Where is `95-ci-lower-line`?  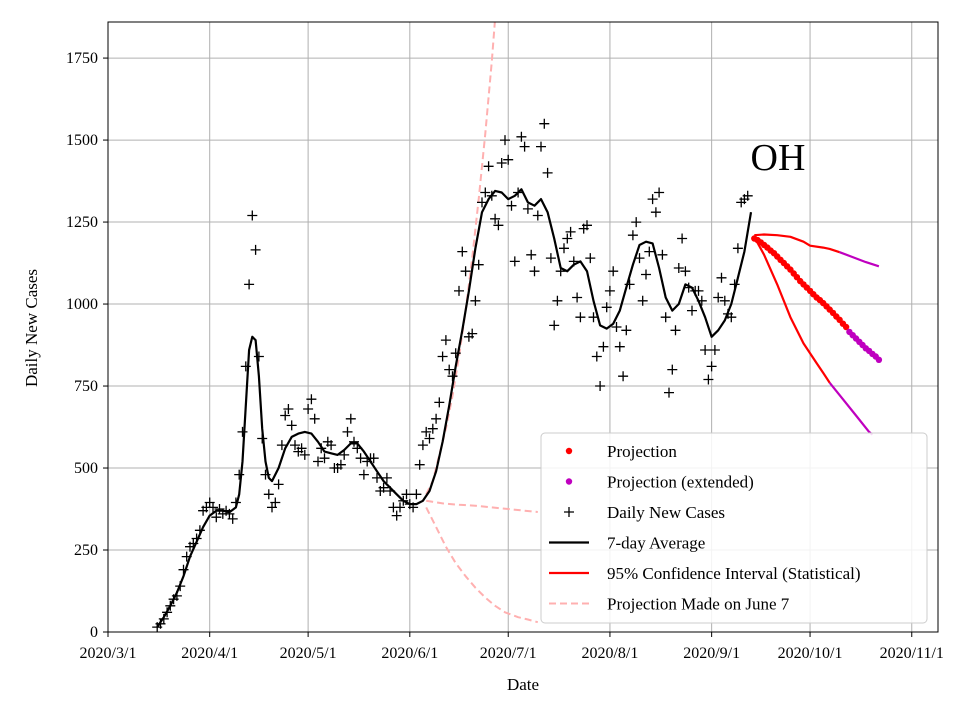 95-ci-lower-line is located at coordinates (792, 310).